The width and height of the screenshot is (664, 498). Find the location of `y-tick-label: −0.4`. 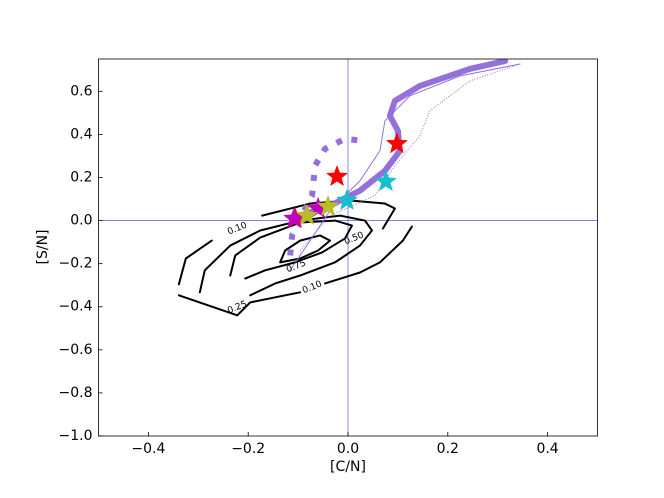

y-tick-label: −0.4 is located at coordinates (76, 307).